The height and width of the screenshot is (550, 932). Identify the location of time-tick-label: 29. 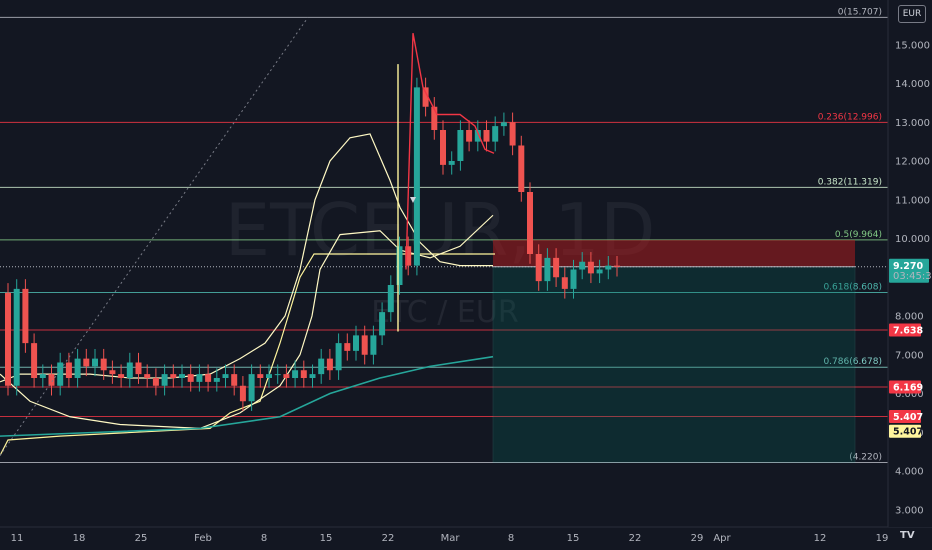
(697, 538).